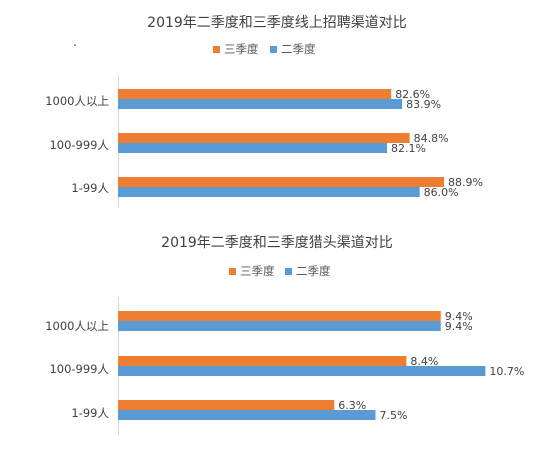 The height and width of the screenshot is (452, 554). Describe the element at coordinates (77, 326) in the screenshot. I see `chart-2-category-label: 1000人以上` at that location.